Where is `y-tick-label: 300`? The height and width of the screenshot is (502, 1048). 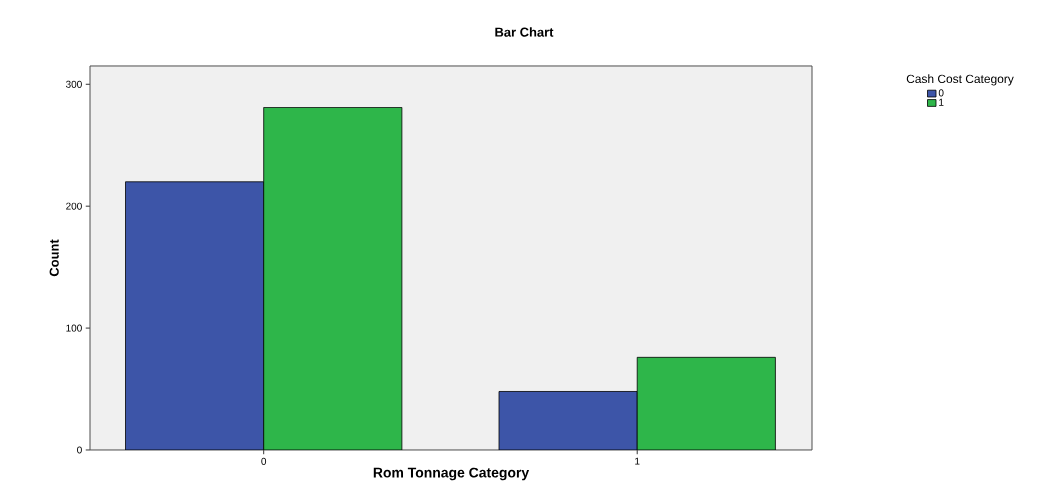
y-tick-label: 300 is located at coordinates (73, 84).